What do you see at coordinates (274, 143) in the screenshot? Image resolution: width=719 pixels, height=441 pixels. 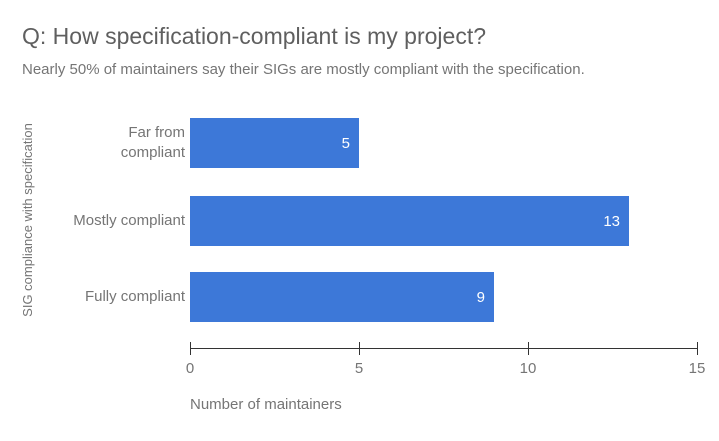 I see `bar: 5` at bounding box center [274, 143].